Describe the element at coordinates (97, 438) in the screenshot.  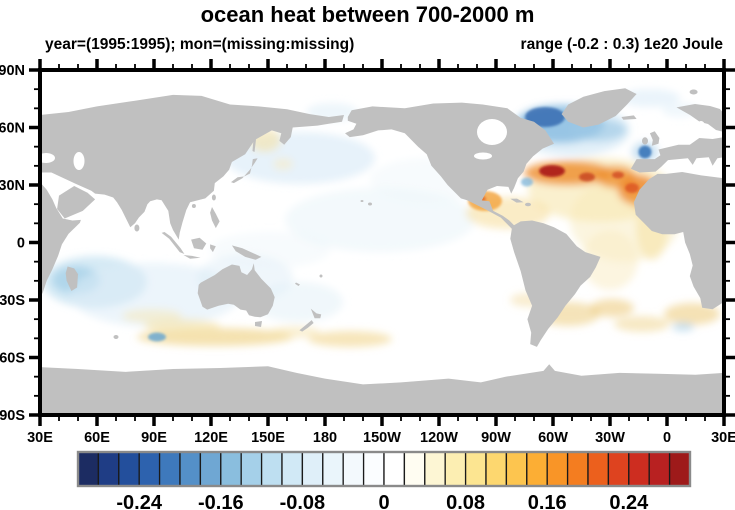
I see `lon-tick-label: 60E` at that location.